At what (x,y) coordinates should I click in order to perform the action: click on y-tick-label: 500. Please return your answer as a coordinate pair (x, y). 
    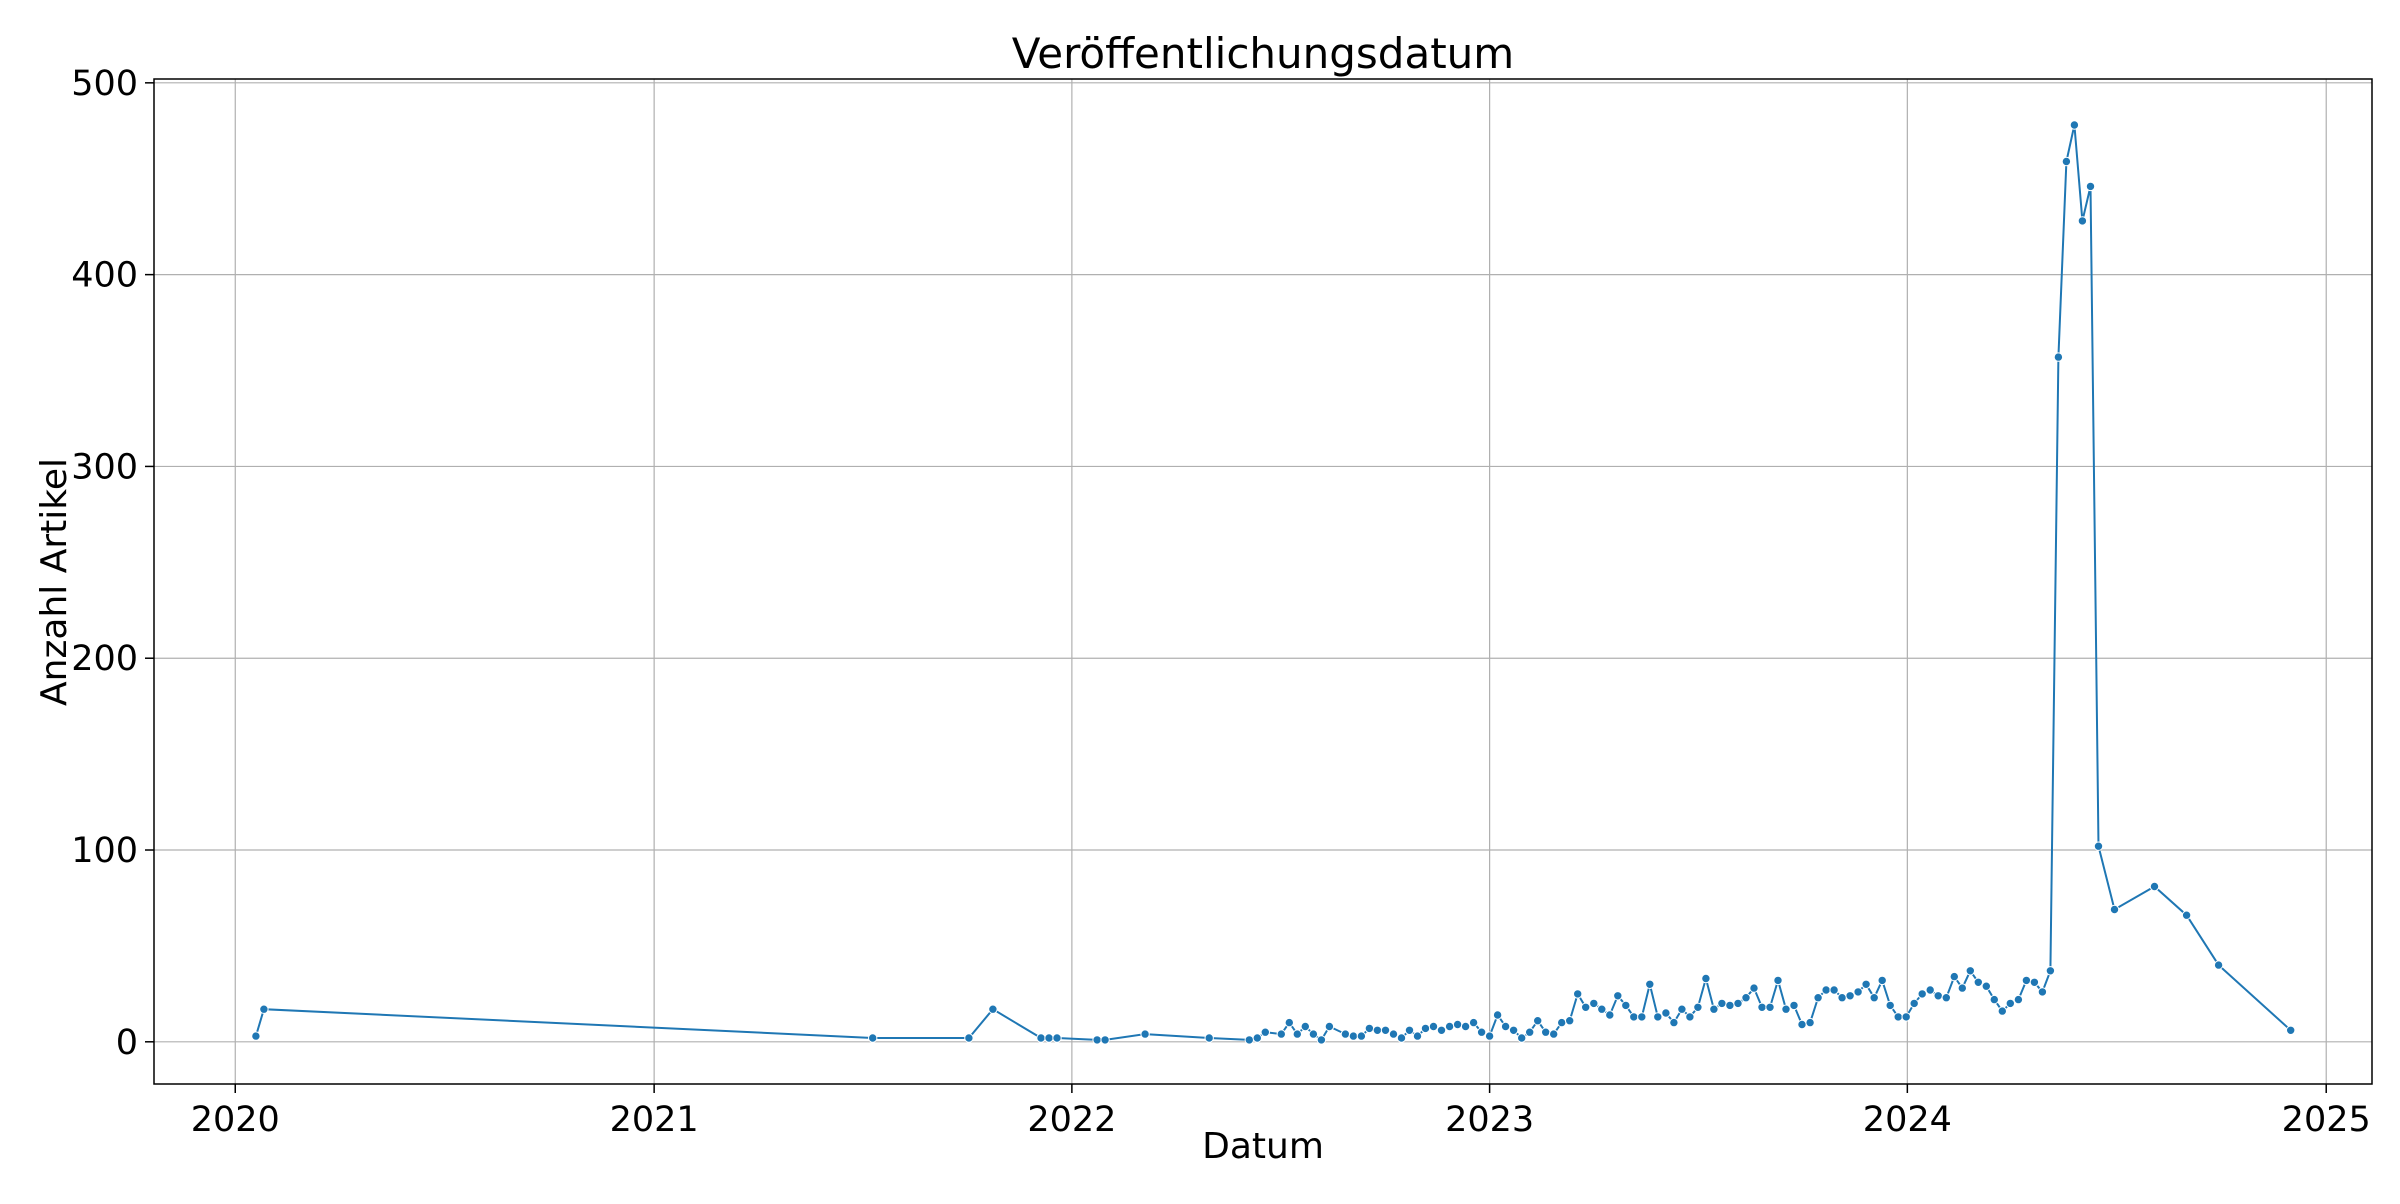
    Looking at the image, I should click on (104, 84).